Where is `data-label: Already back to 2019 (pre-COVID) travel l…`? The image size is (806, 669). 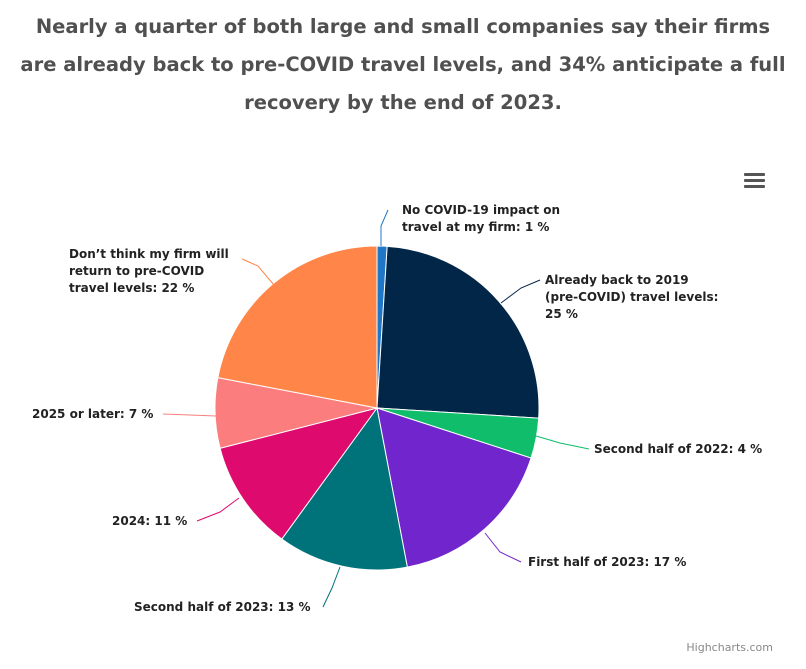 data-label: Already back to 2019 (pre-COVID) travel l… is located at coordinates (631, 297).